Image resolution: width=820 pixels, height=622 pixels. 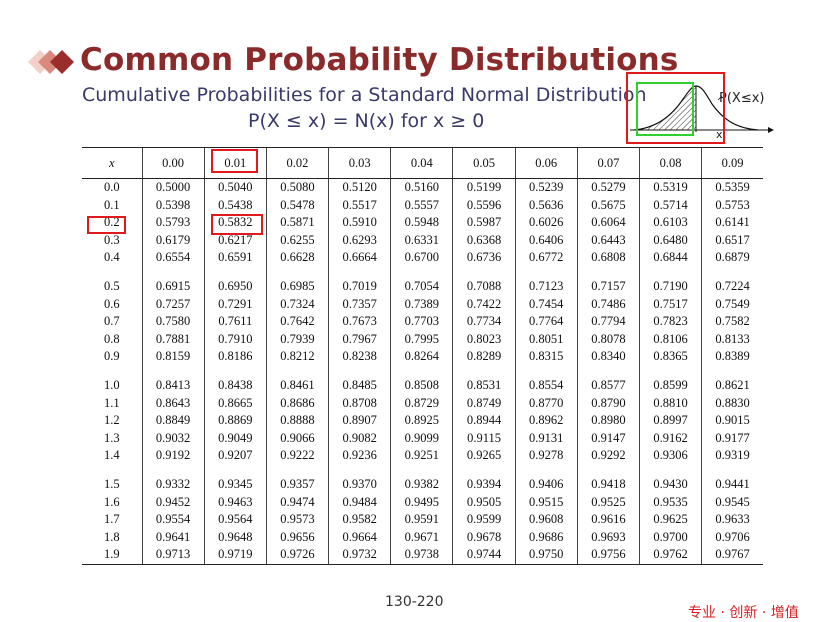 I want to click on table-cell: 0.7019, so click(x=359, y=286).